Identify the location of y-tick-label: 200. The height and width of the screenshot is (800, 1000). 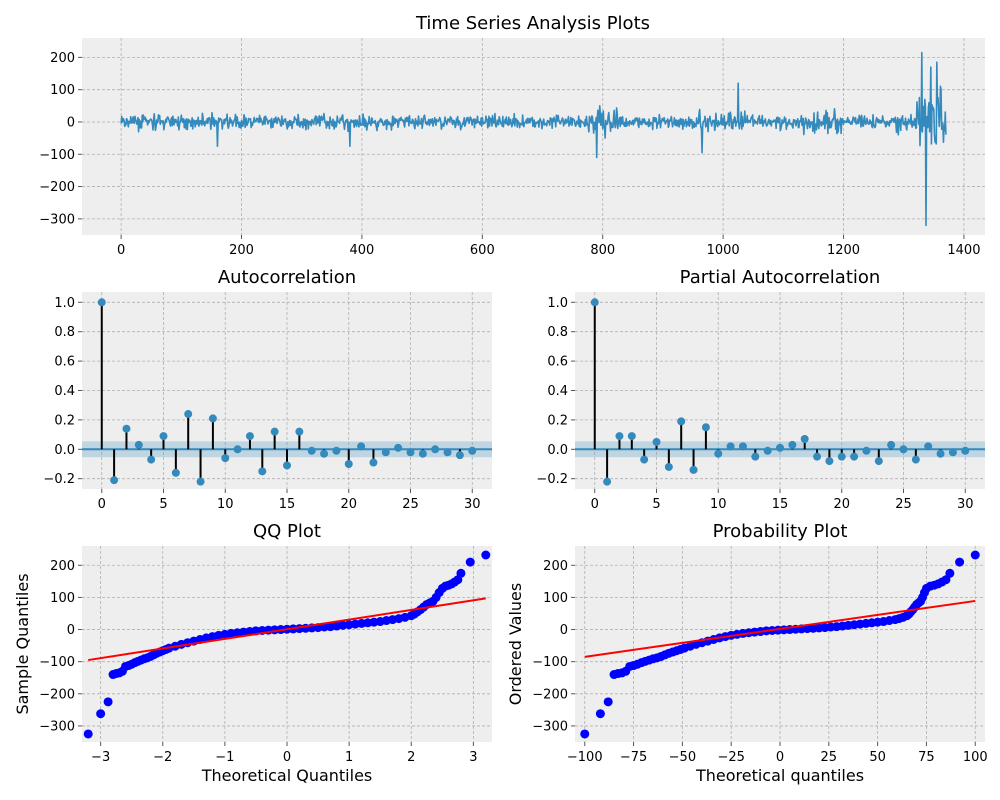
(555, 566).